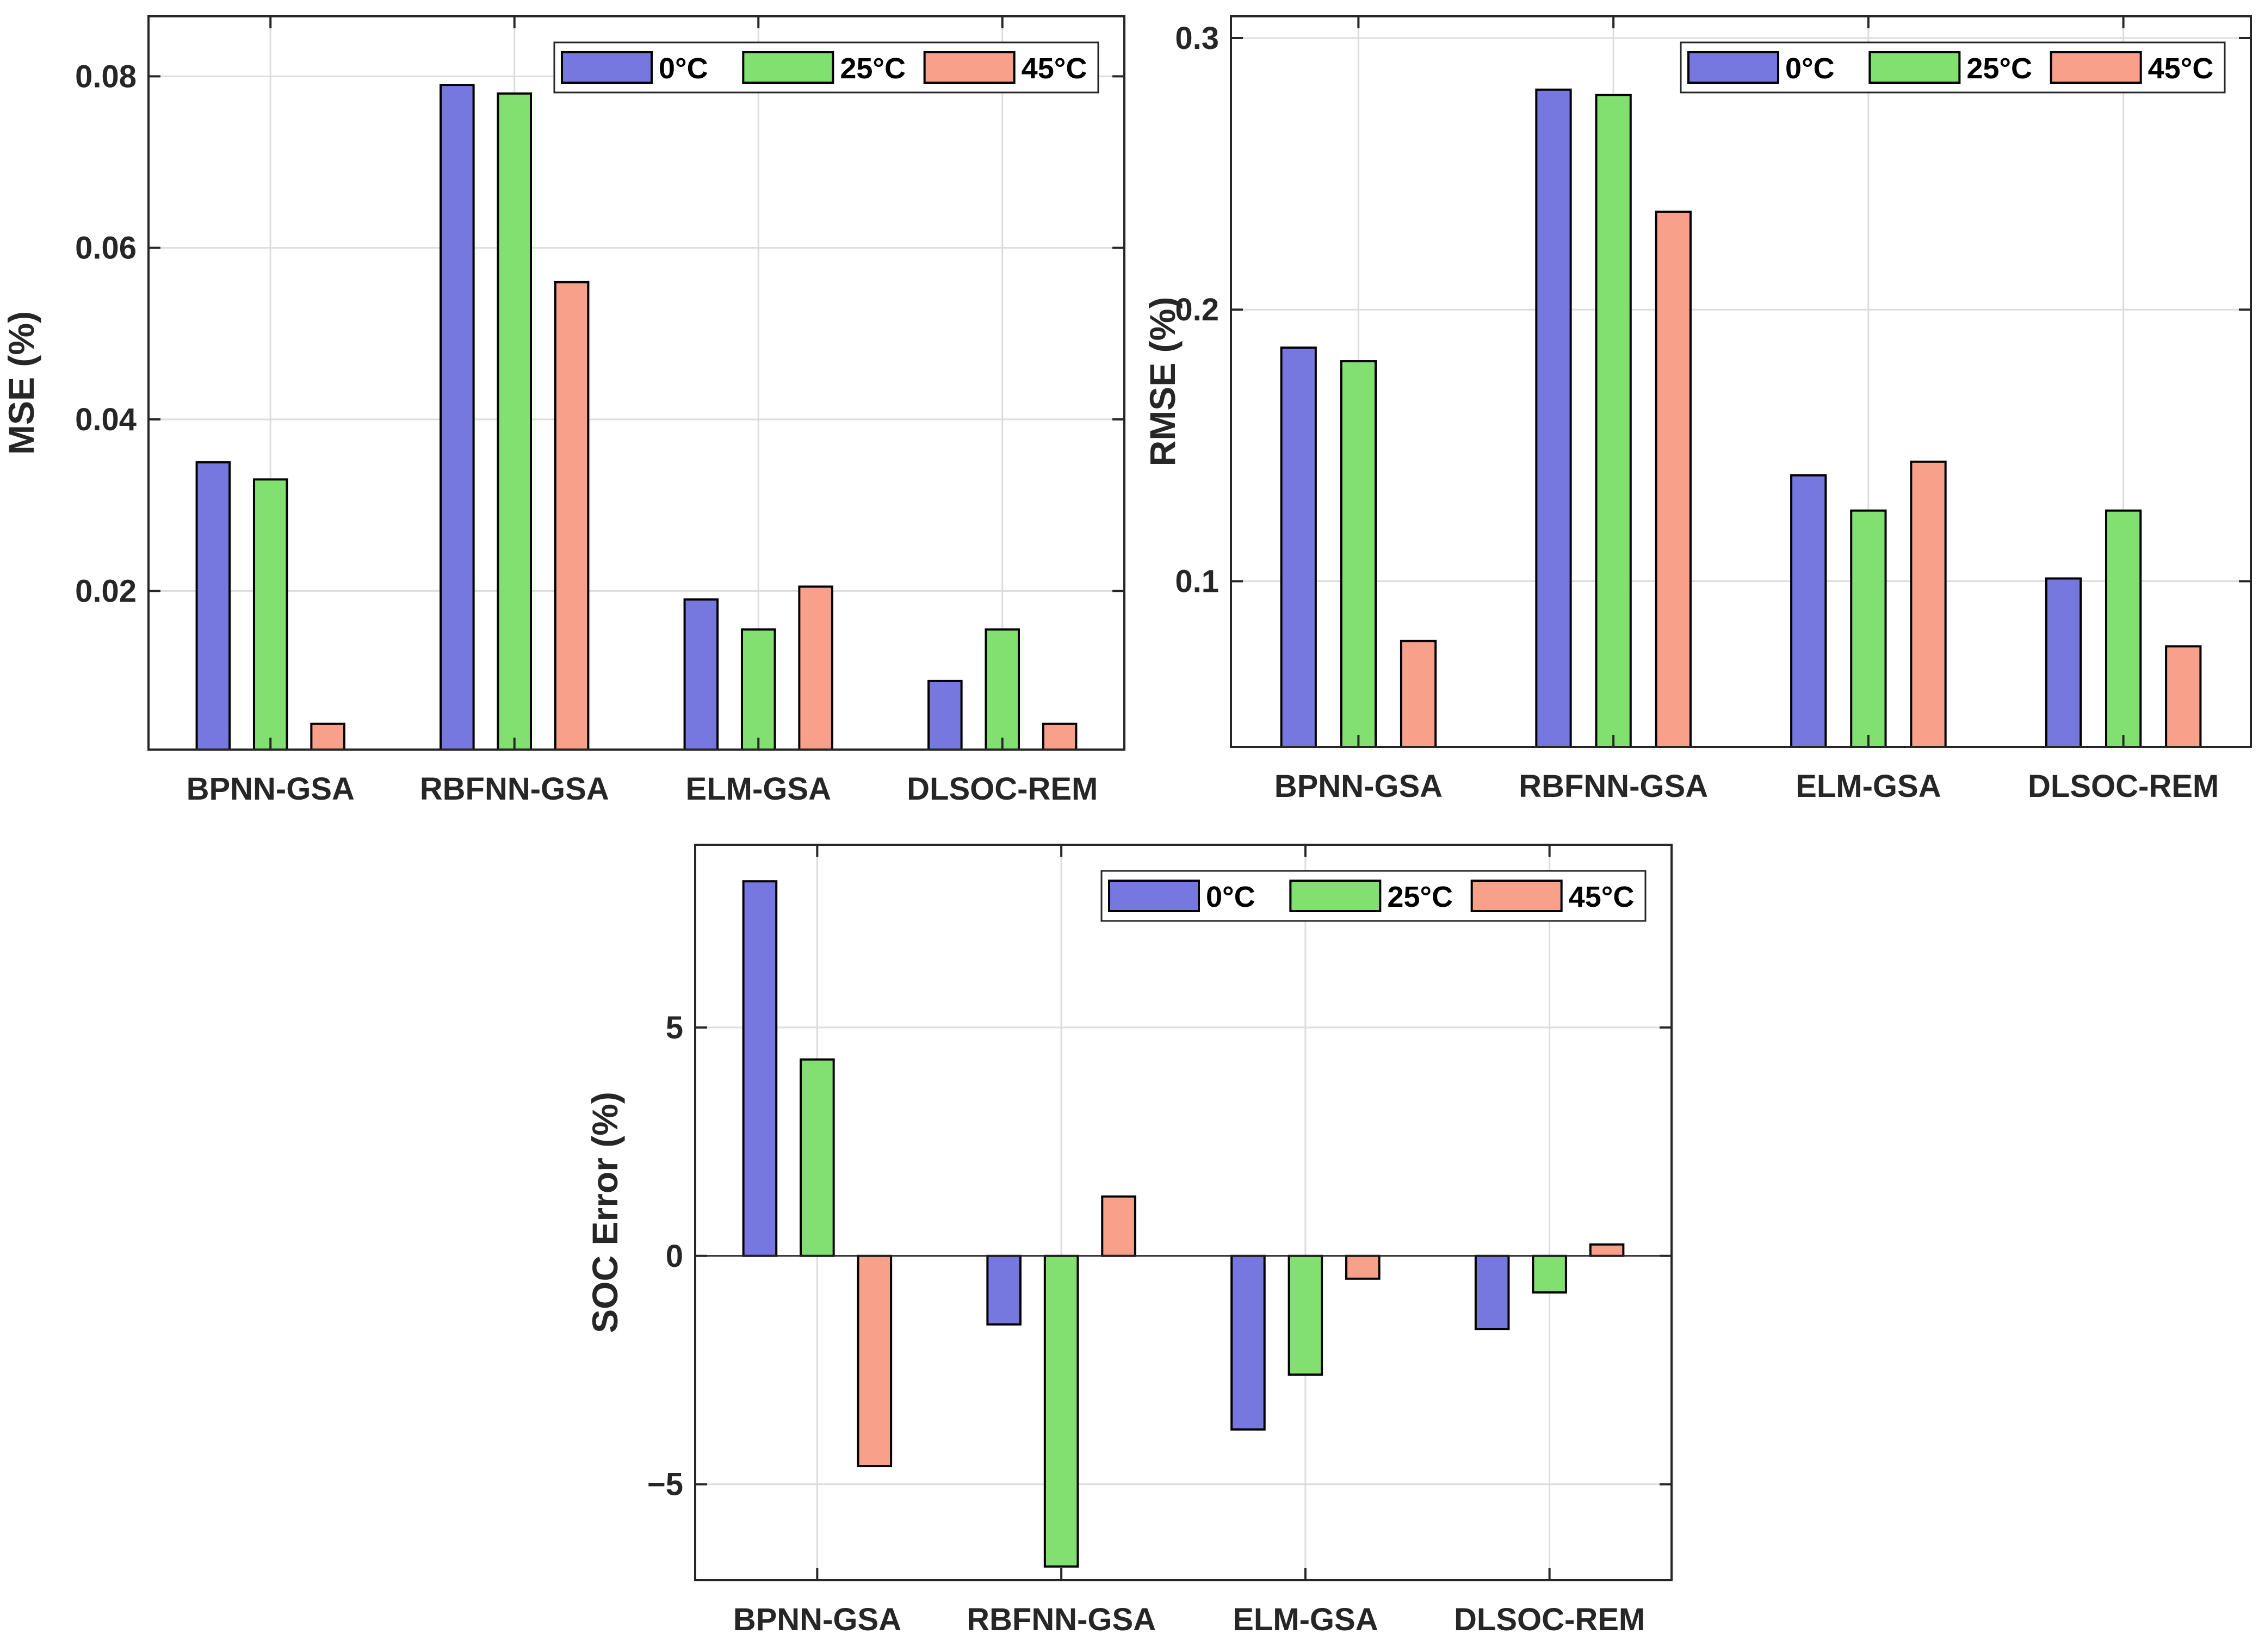  What do you see at coordinates (674, 1027) in the screenshot?
I see `y-tick-label: 5` at bounding box center [674, 1027].